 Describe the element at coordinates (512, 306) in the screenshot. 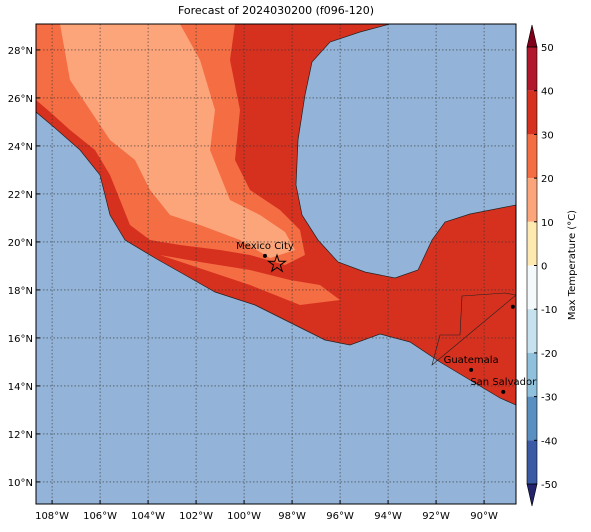

I see `point-dot` at that location.